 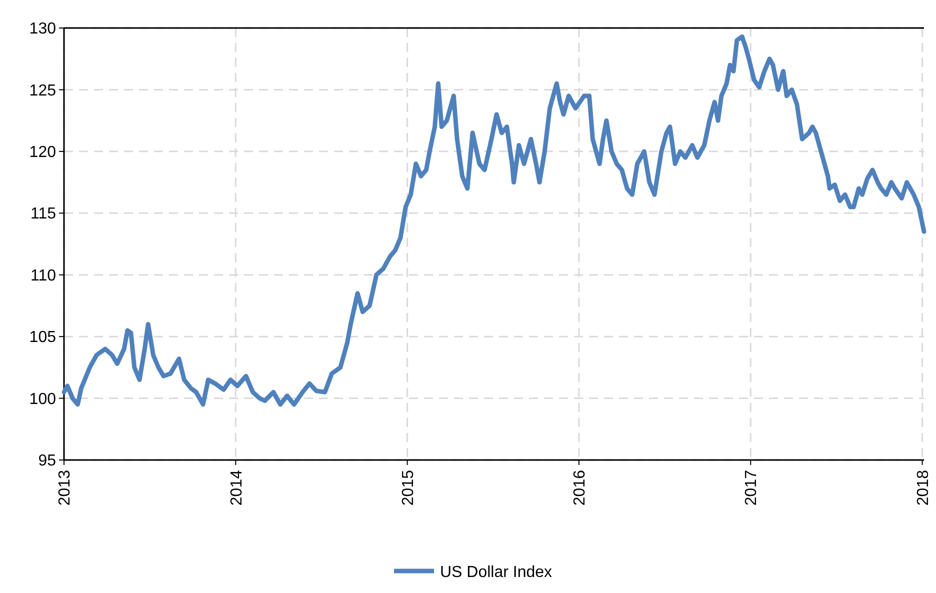 What do you see at coordinates (42, 29) in the screenshot?
I see `y-tick-label: 130` at bounding box center [42, 29].